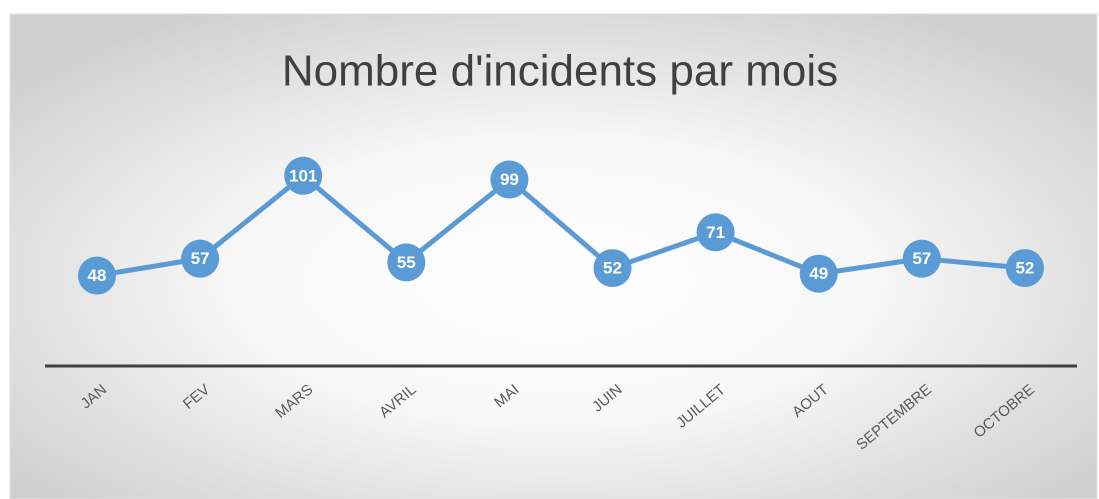 The image size is (1099, 499). I want to click on data-label: 48, so click(97, 275).